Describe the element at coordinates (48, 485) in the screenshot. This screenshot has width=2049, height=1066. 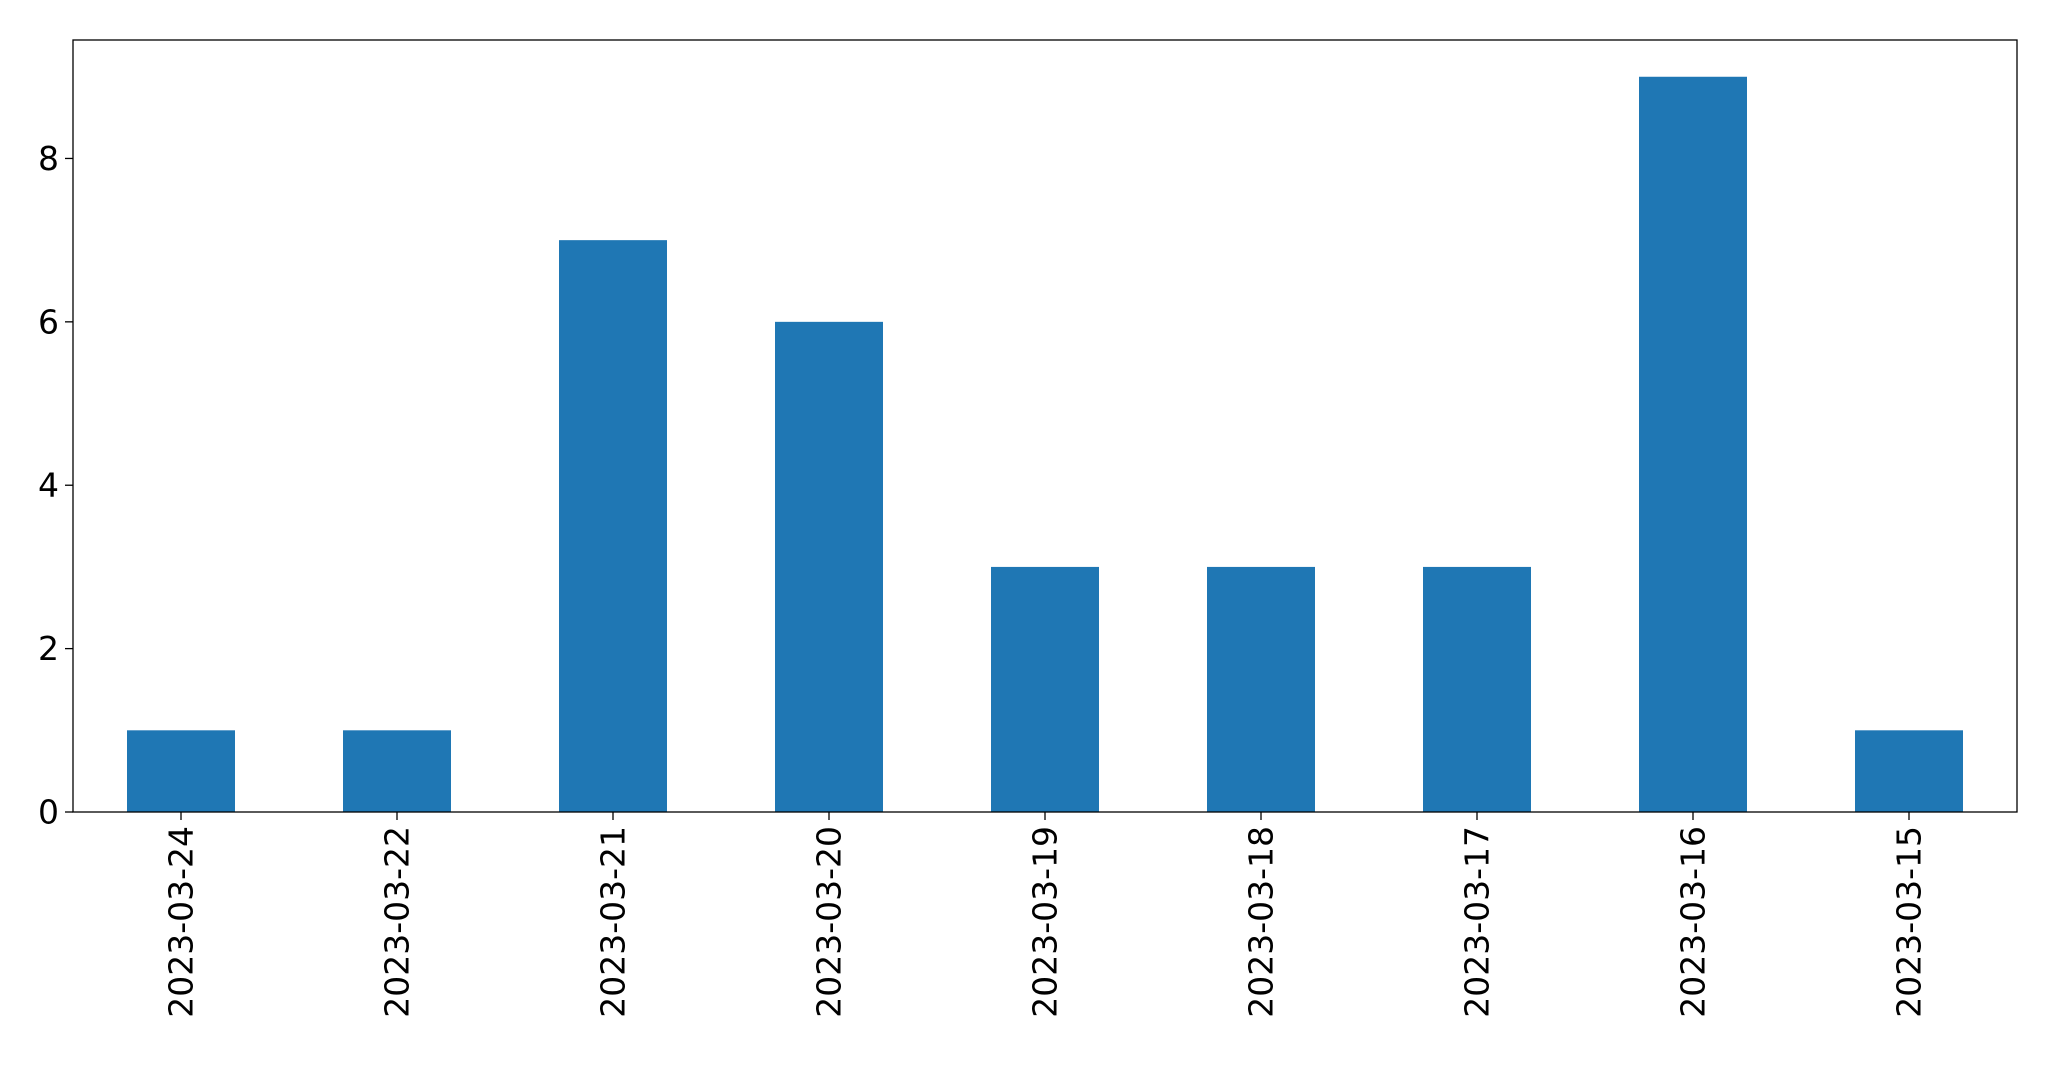
I see `y-tick-label: 4` at that location.